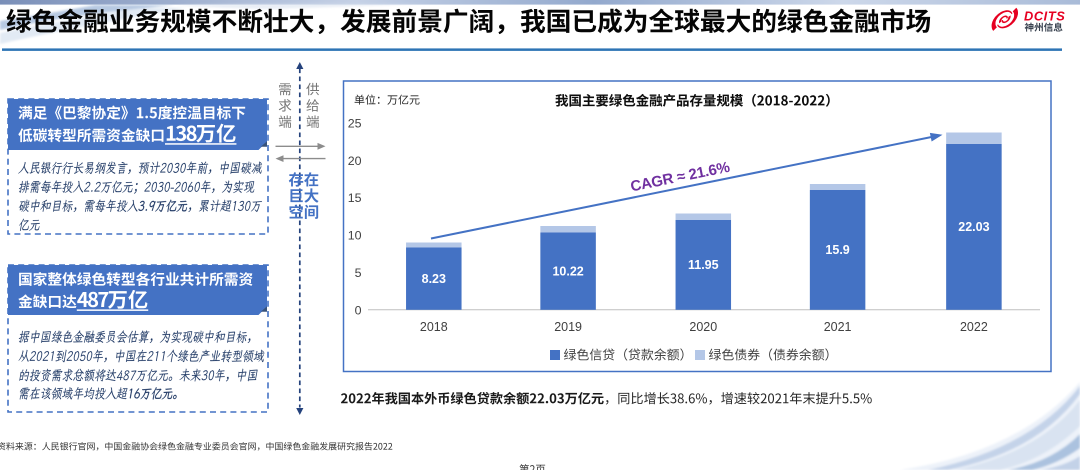  I want to click on svg-text: 2020, so click(703, 327).